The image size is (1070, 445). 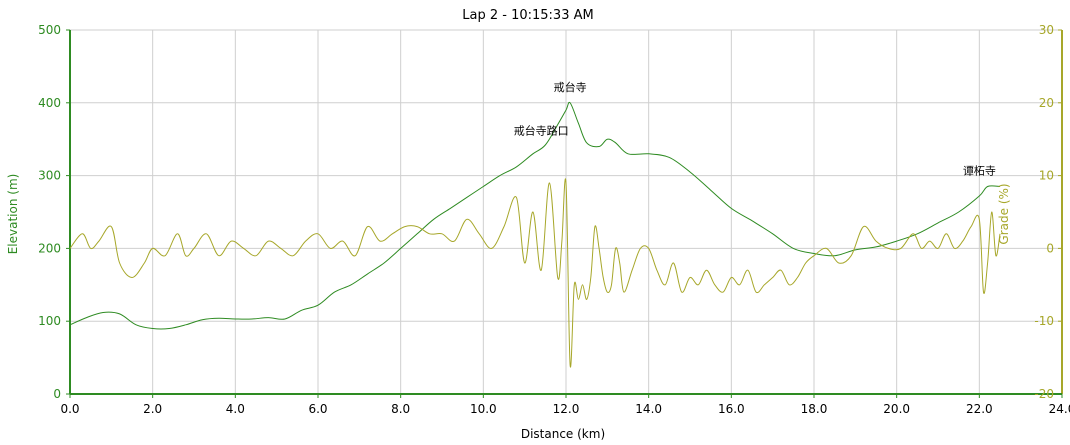 What do you see at coordinates (1046, 103) in the screenshot?
I see `y-right-tick-label: 20` at bounding box center [1046, 103].